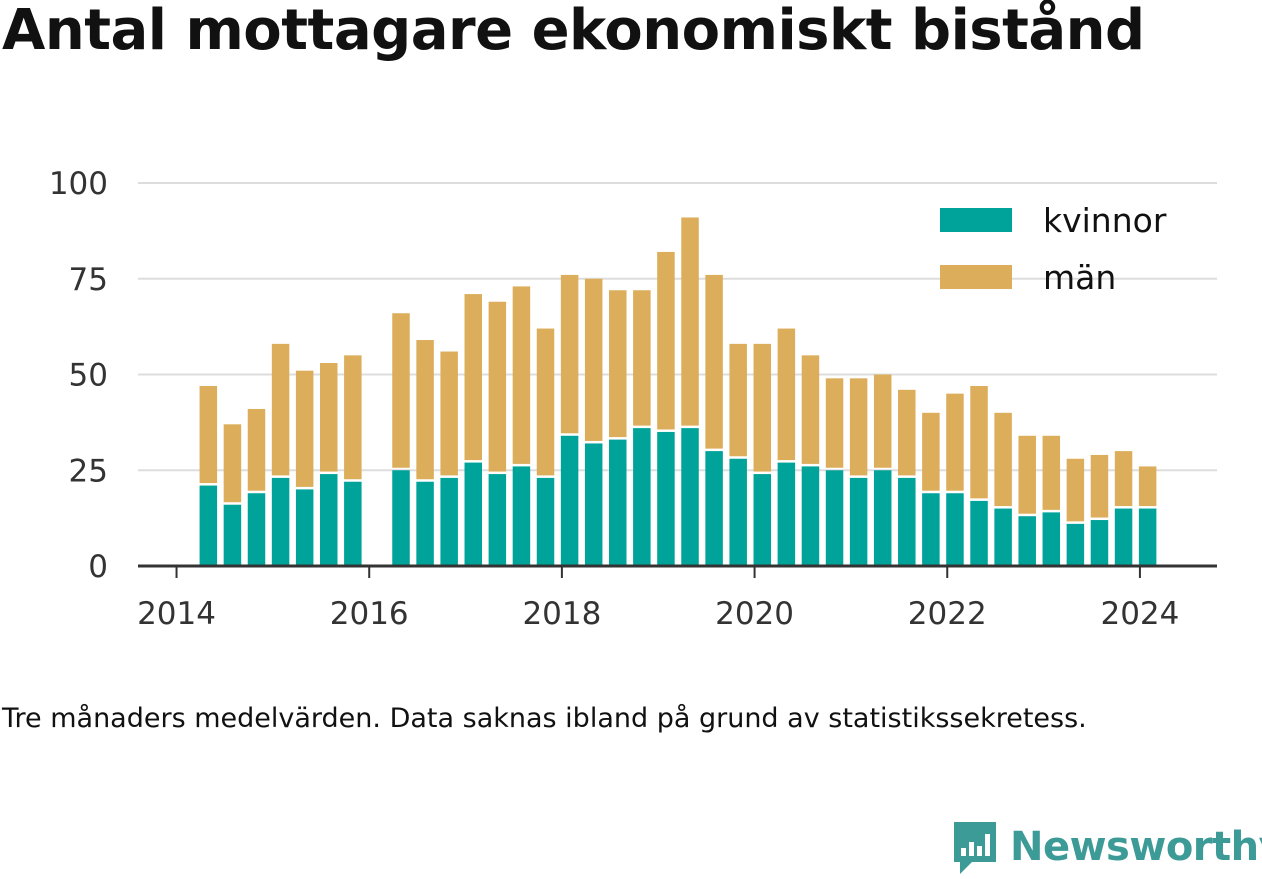  Describe the element at coordinates (1139, 614) in the screenshot. I see `x-tick-label: 2024` at that location.